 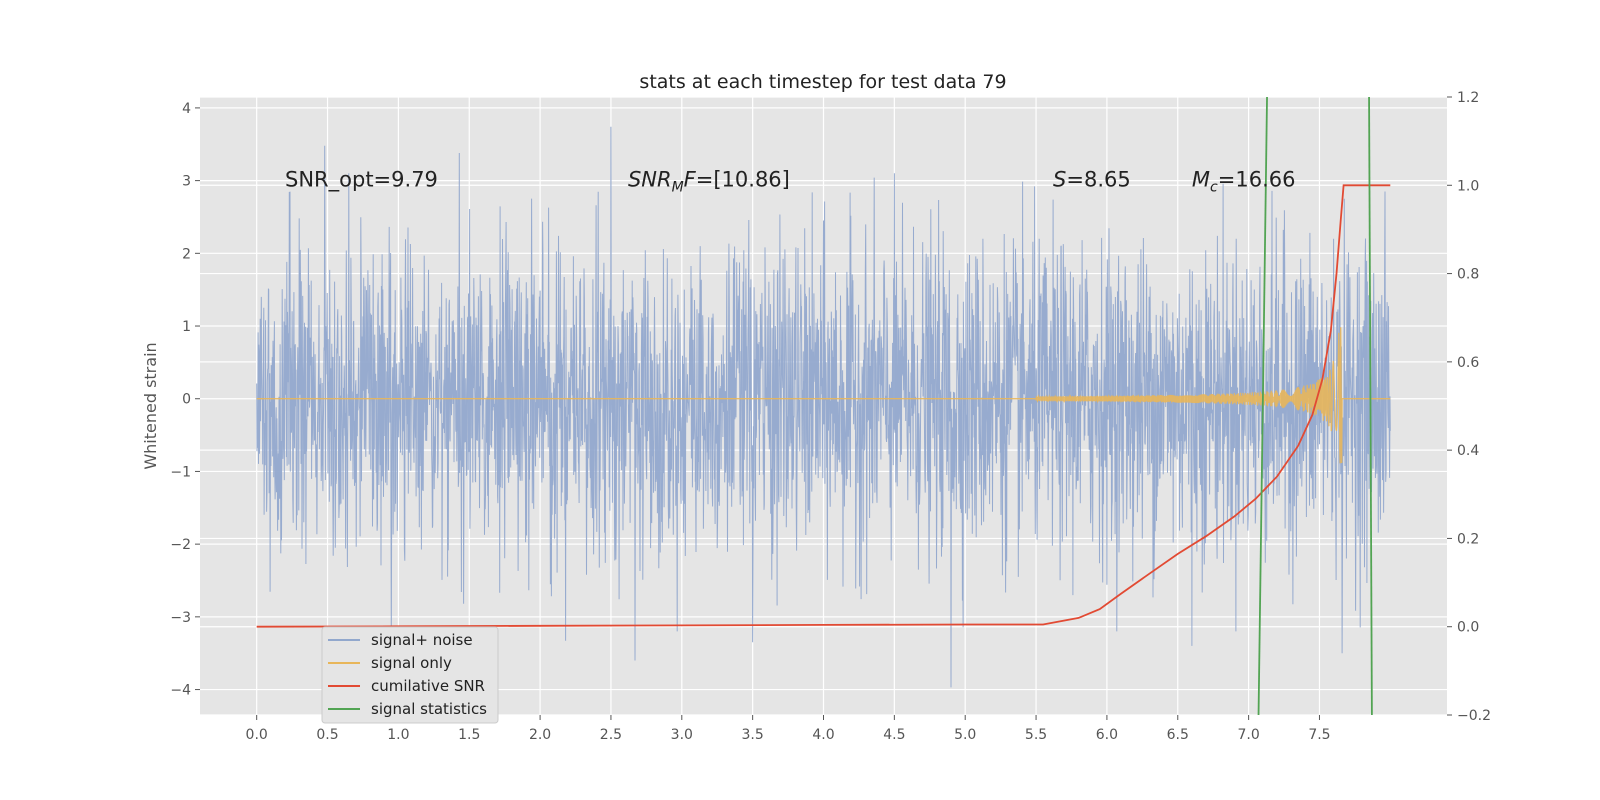 I want to click on x-tick-label: 6.0, so click(x=1107, y=735).